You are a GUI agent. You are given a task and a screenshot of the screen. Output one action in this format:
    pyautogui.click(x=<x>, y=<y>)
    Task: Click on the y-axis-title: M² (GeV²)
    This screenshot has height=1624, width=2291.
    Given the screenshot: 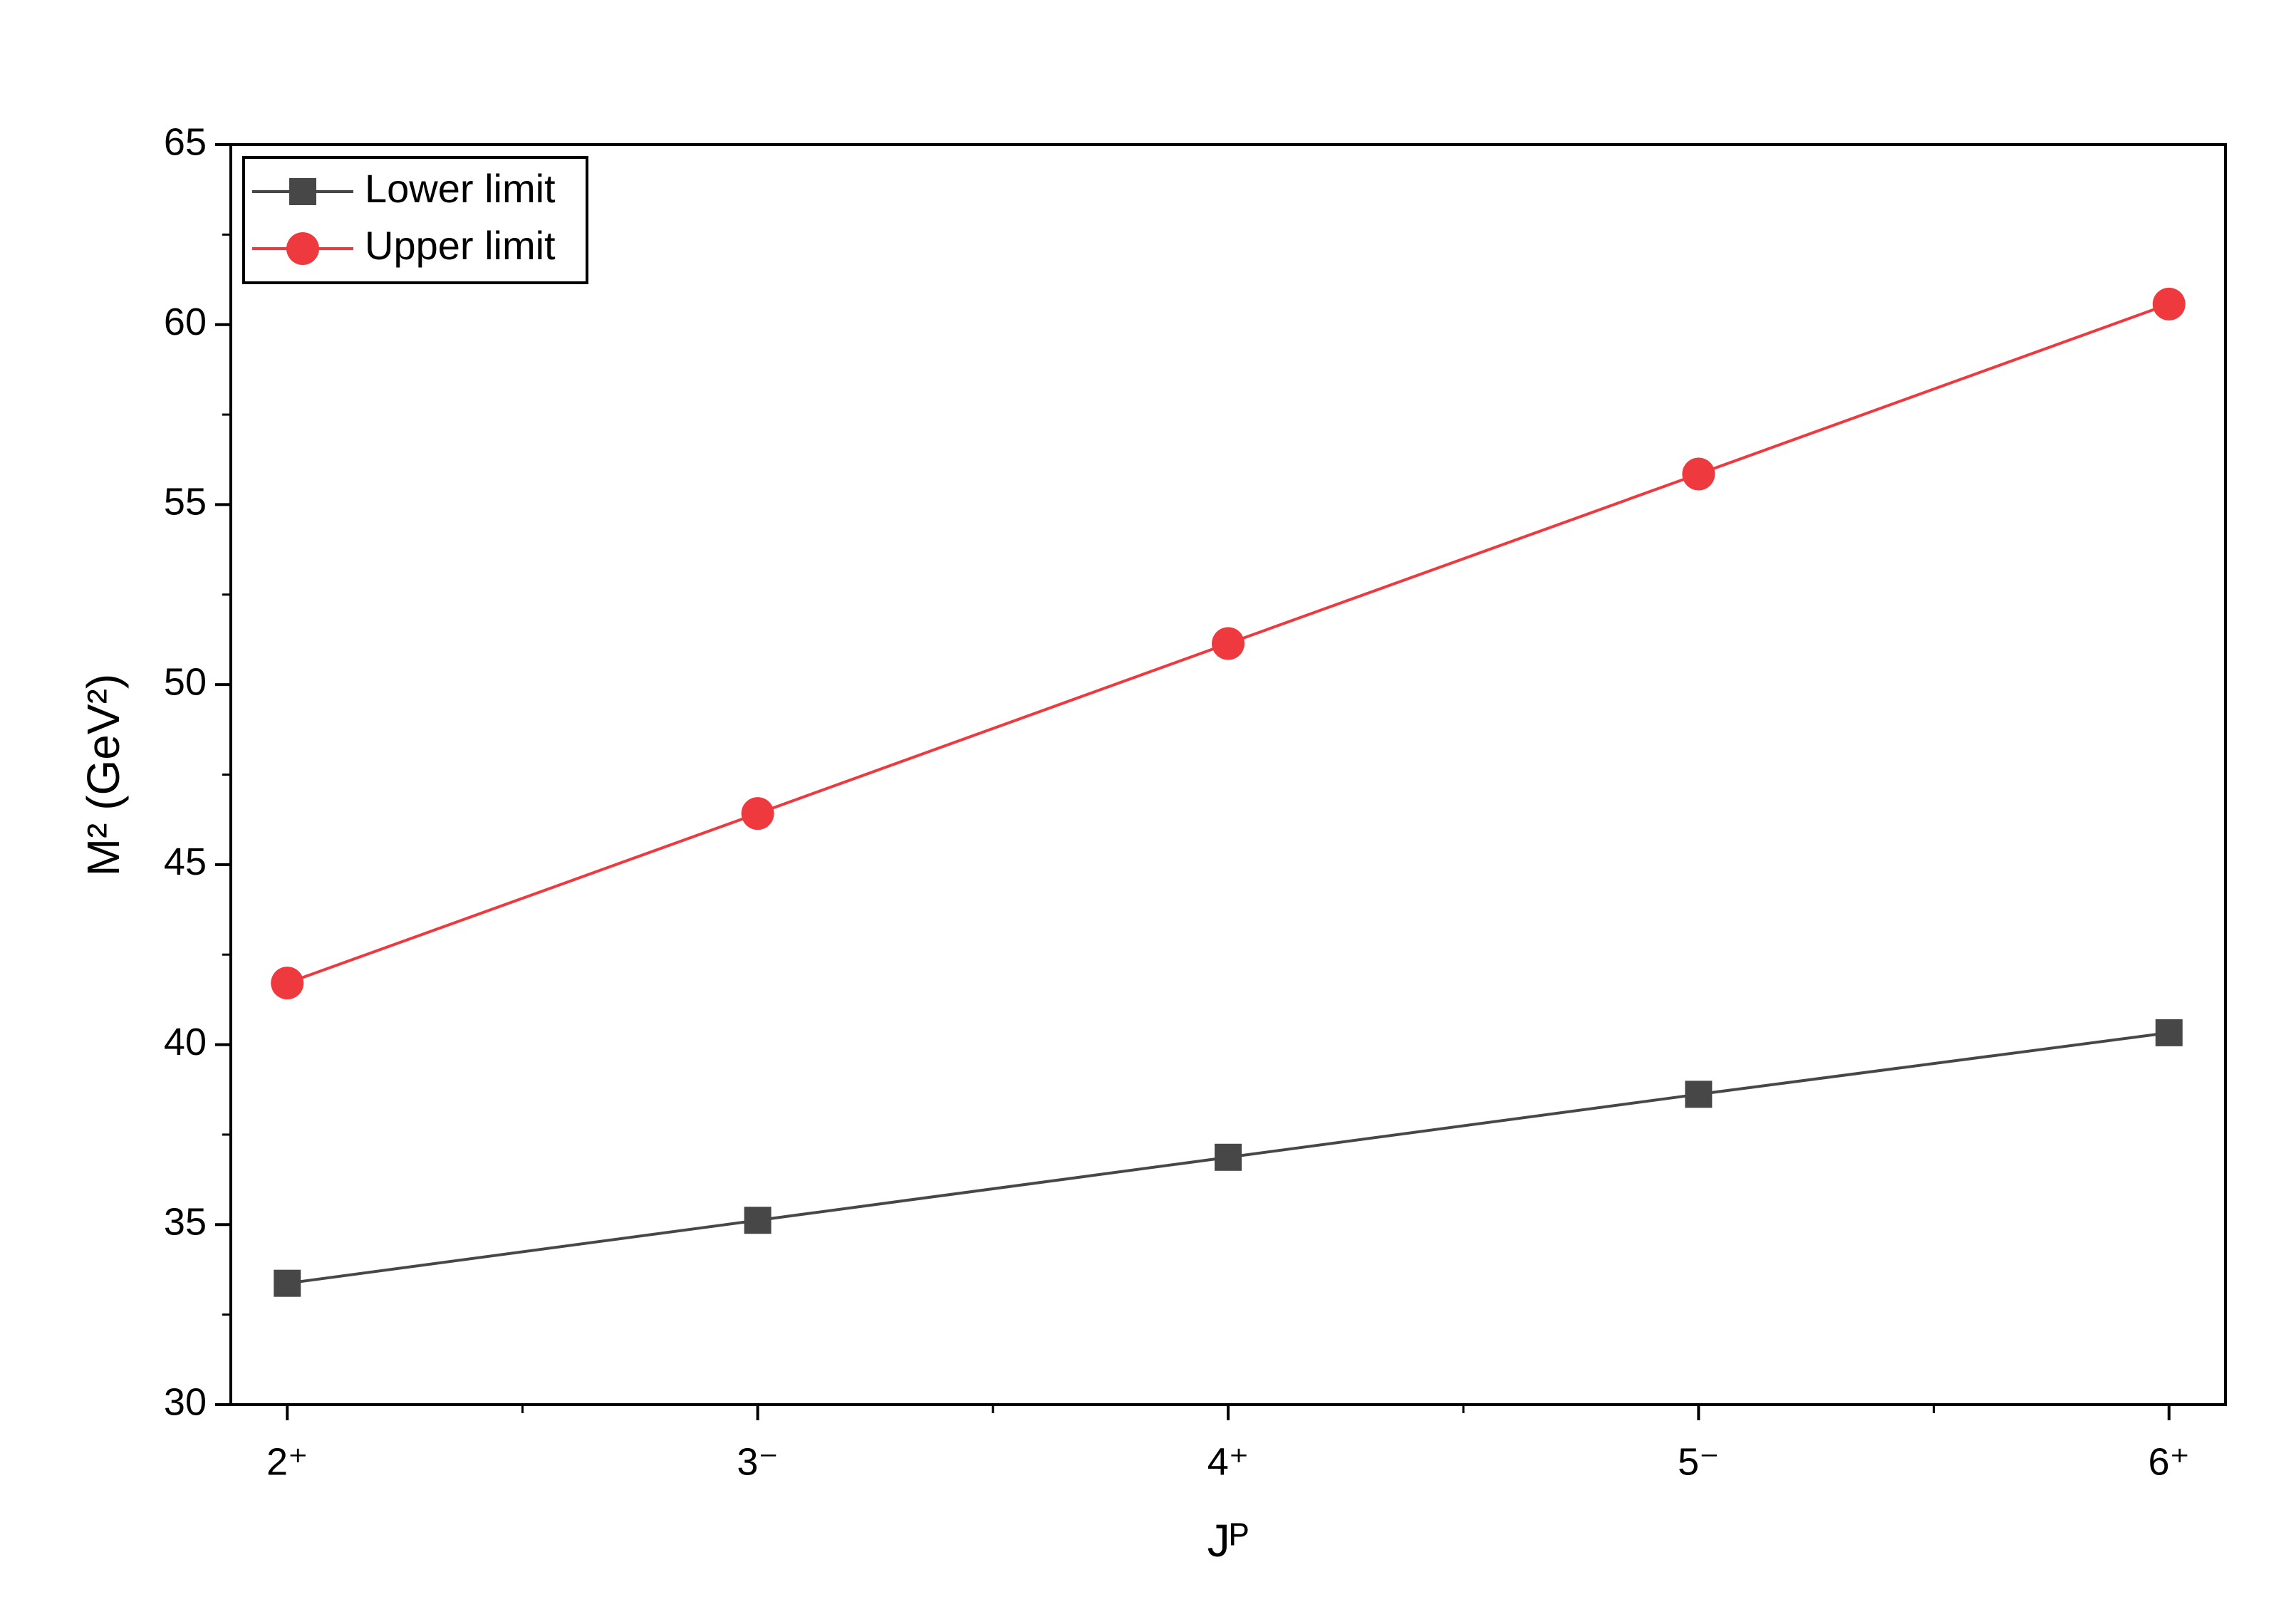 What is the action you would take?
    pyautogui.click(x=103, y=775)
    